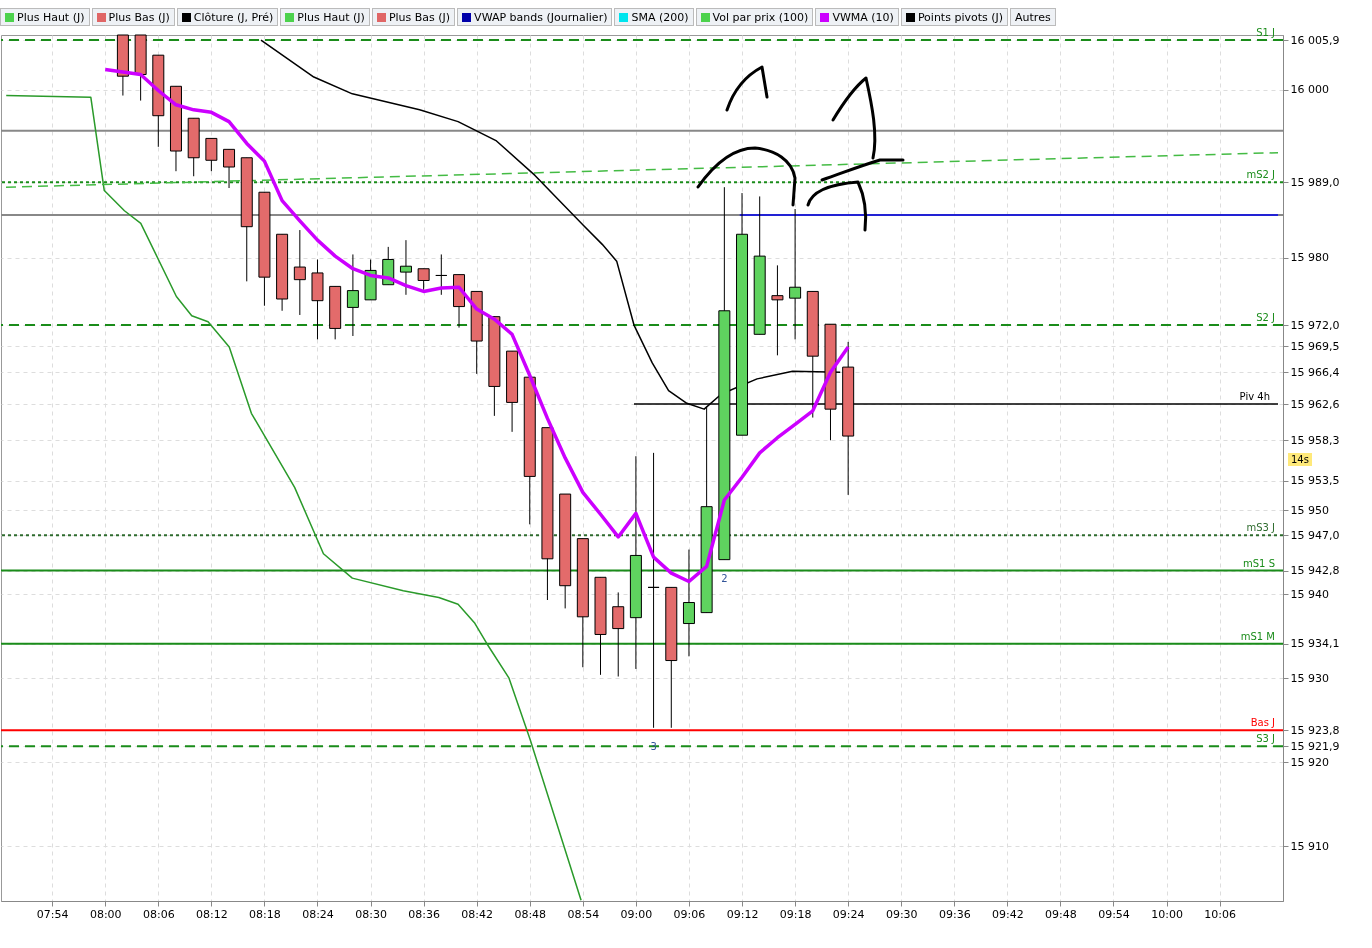 The image size is (1372, 948). What do you see at coordinates (1260, 528) in the screenshot?
I see `ref-line-label: mS3 J` at bounding box center [1260, 528].